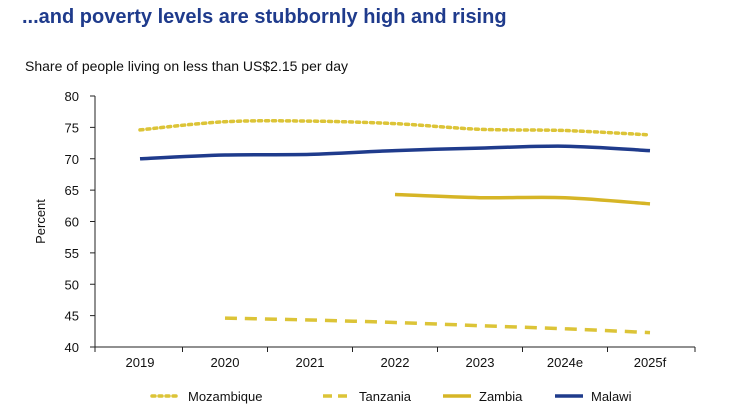  I want to click on y-tick-label: 40, so click(72, 347).